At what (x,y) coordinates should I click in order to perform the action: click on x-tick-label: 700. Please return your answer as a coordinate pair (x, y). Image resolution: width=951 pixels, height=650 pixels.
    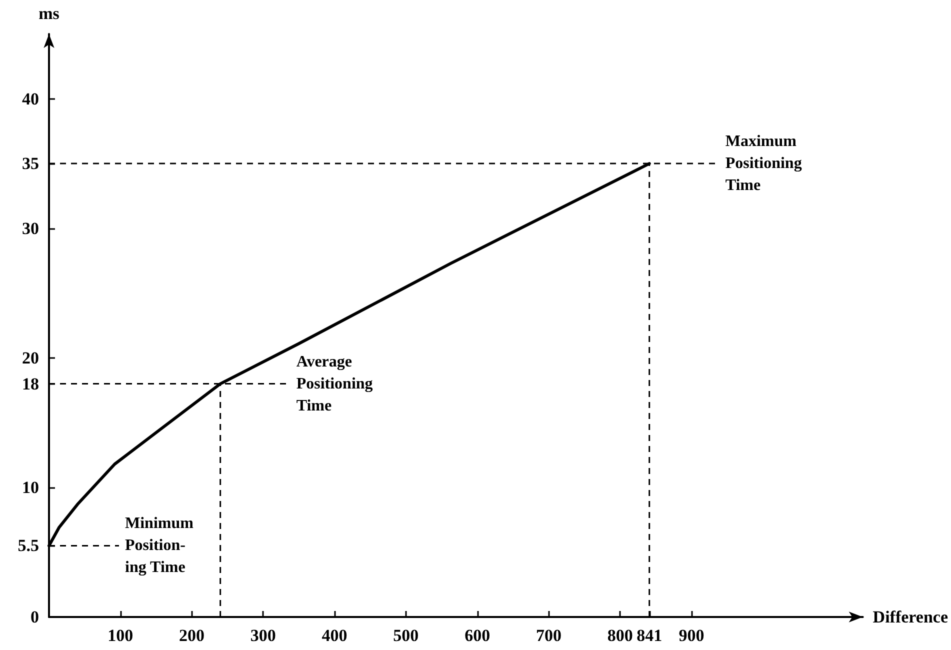
    Looking at the image, I should click on (549, 635).